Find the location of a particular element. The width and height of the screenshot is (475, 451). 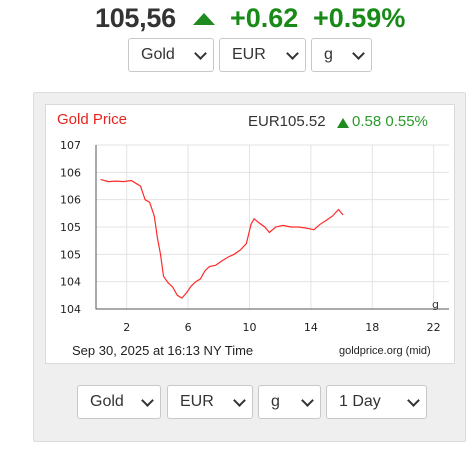

metal-select-value: Gold is located at coordinates (158, 54).